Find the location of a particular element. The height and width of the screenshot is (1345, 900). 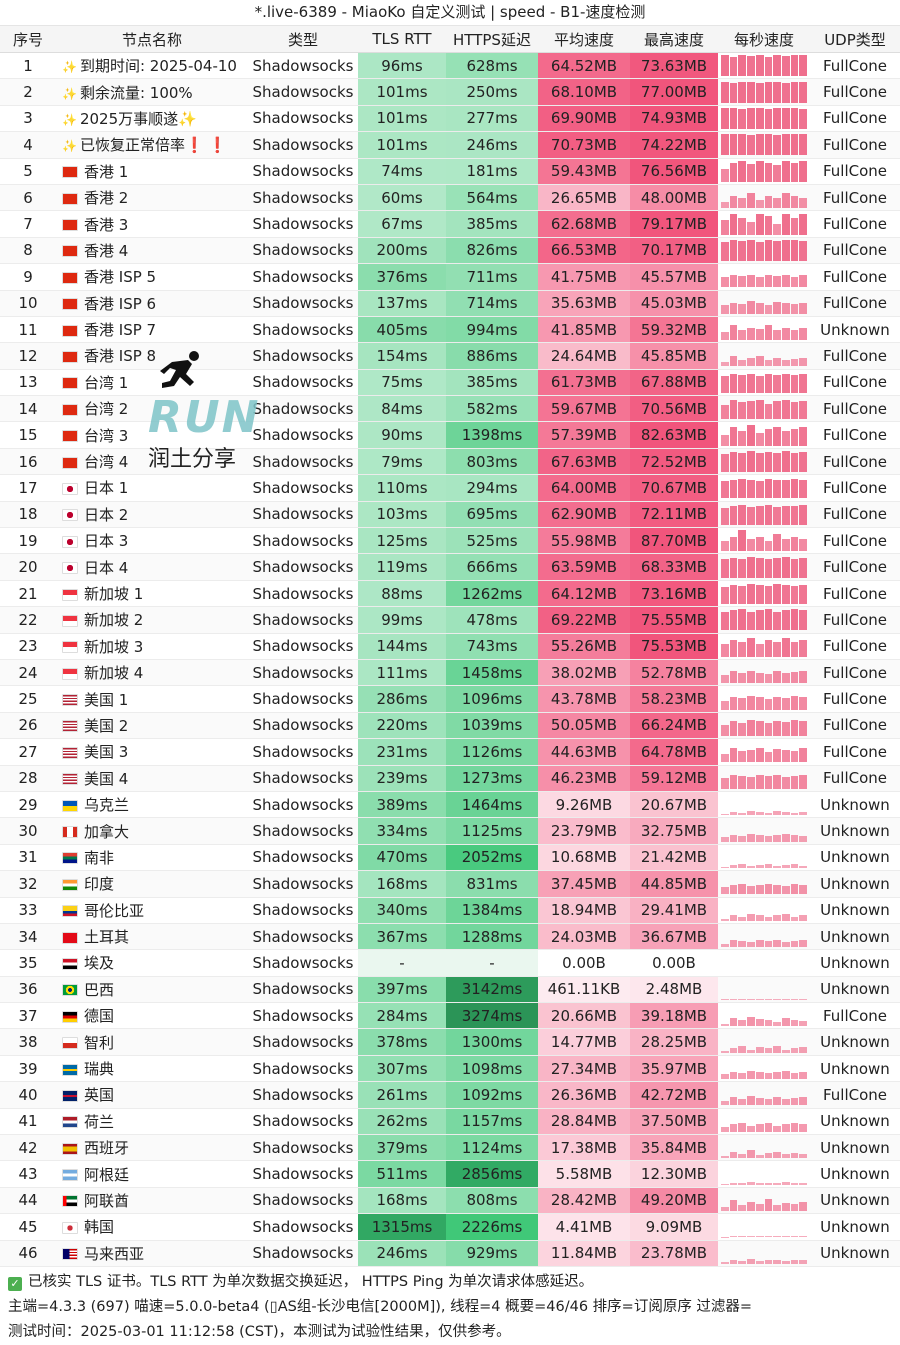

col-per-second-header: 每秒速度 is located at coordinates (764, 39).